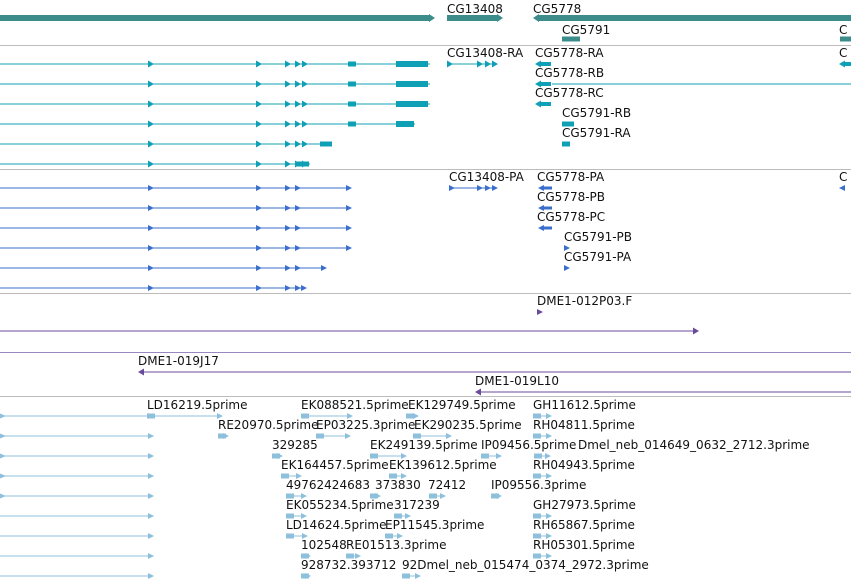 This screenshot has height=581, width=851. Describe the element at coordinates (843, 177) in the screenshot. I see `refseq-label-clipped: C` at that location.